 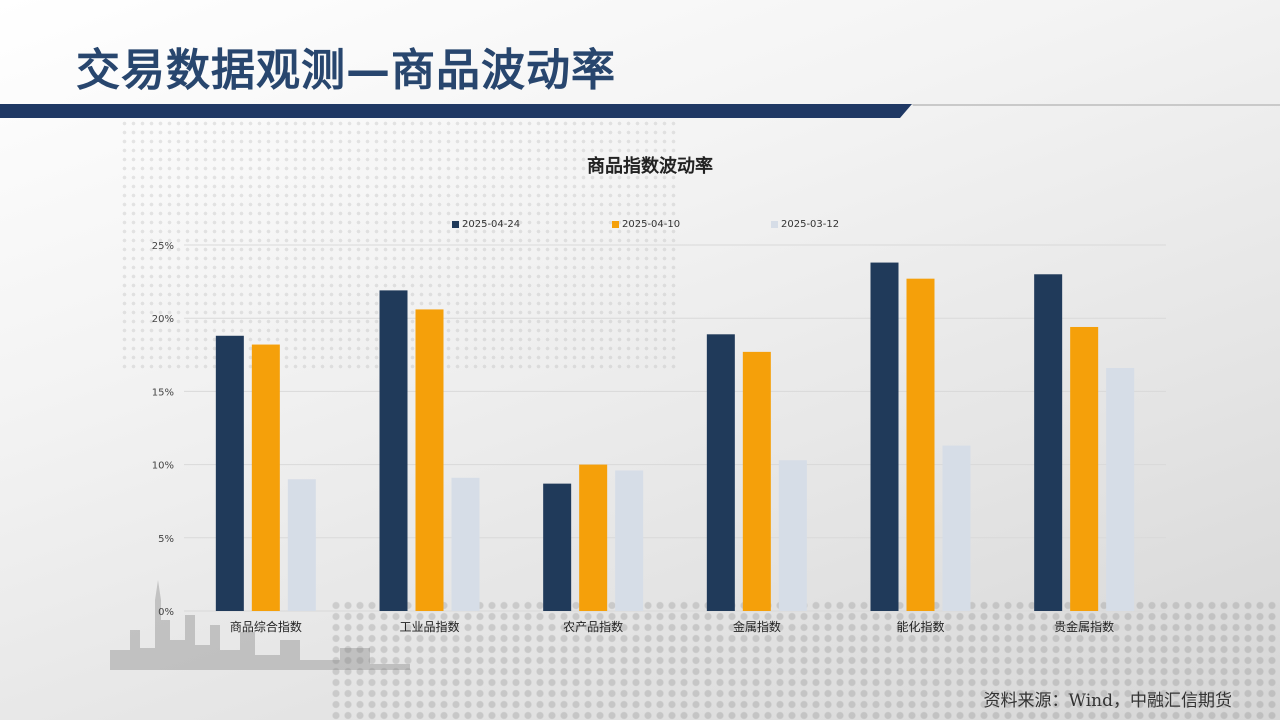 What do you see at coordinates (593, 626) in the screenshot?
I see `x-tick-label: 农产品指数` at bounding box center [593, 626].